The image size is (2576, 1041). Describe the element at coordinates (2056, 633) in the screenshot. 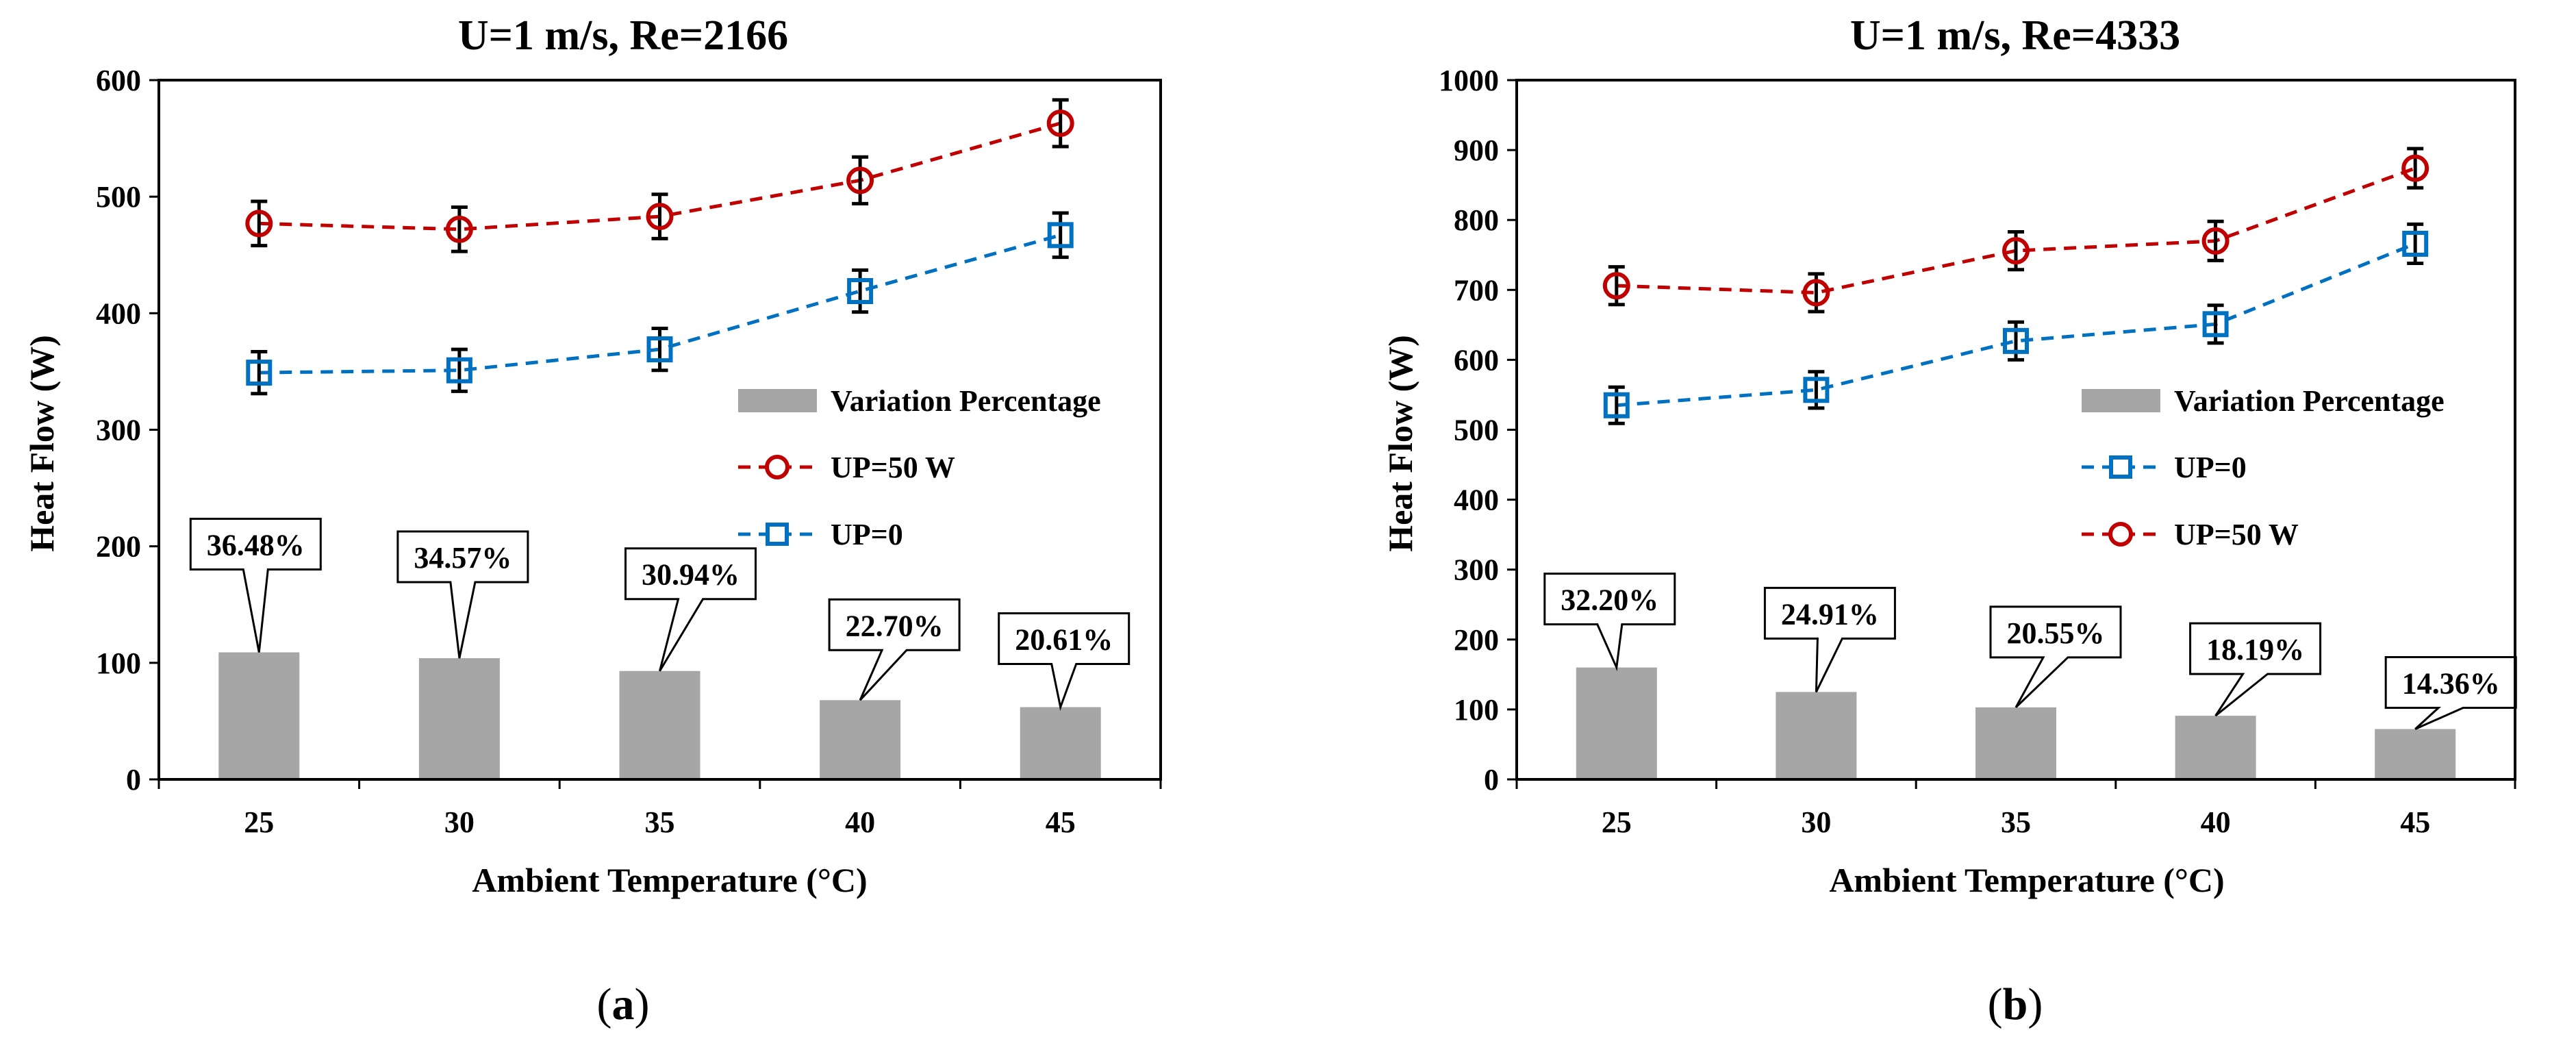

I see `bar-value-label: 20.55%` at that location.